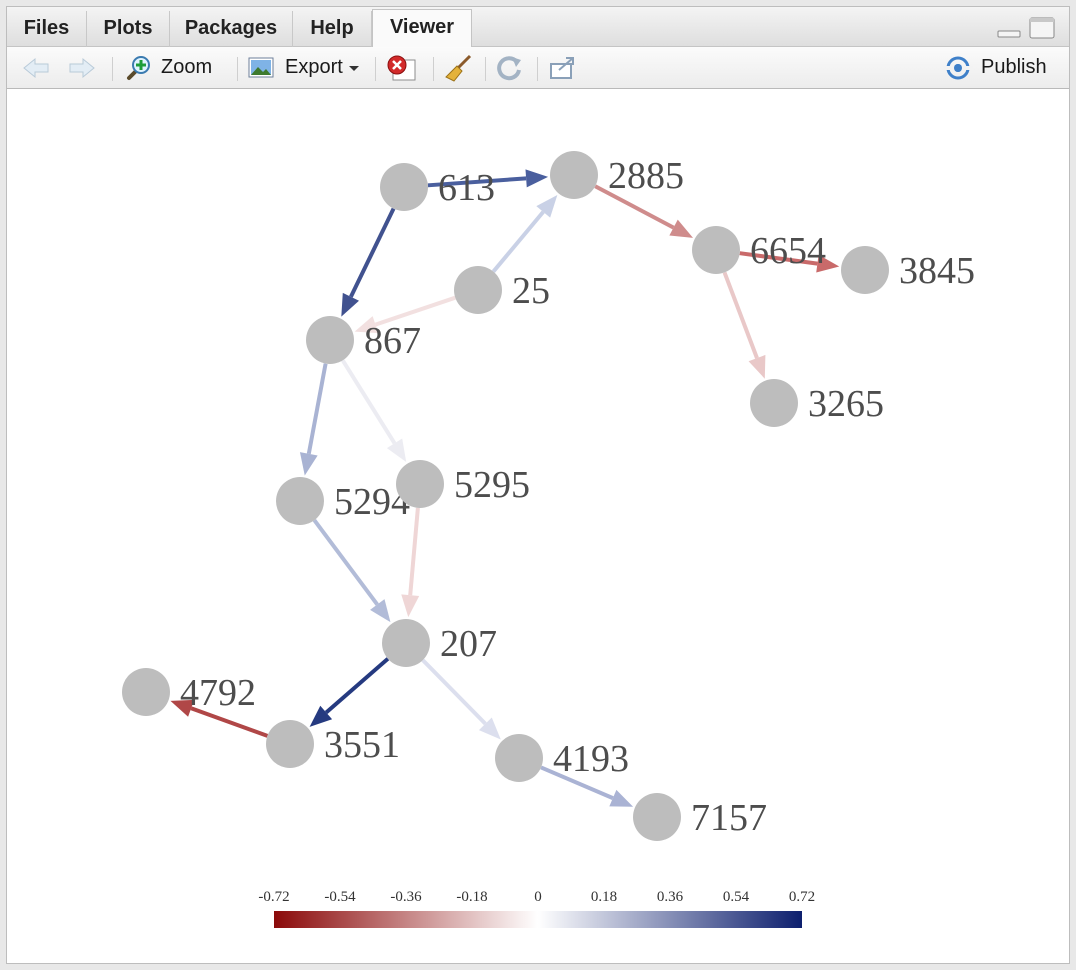 The width and height of the screenshot is (1076, 970). I want to click on node-label: 5295, so click(492, 485).